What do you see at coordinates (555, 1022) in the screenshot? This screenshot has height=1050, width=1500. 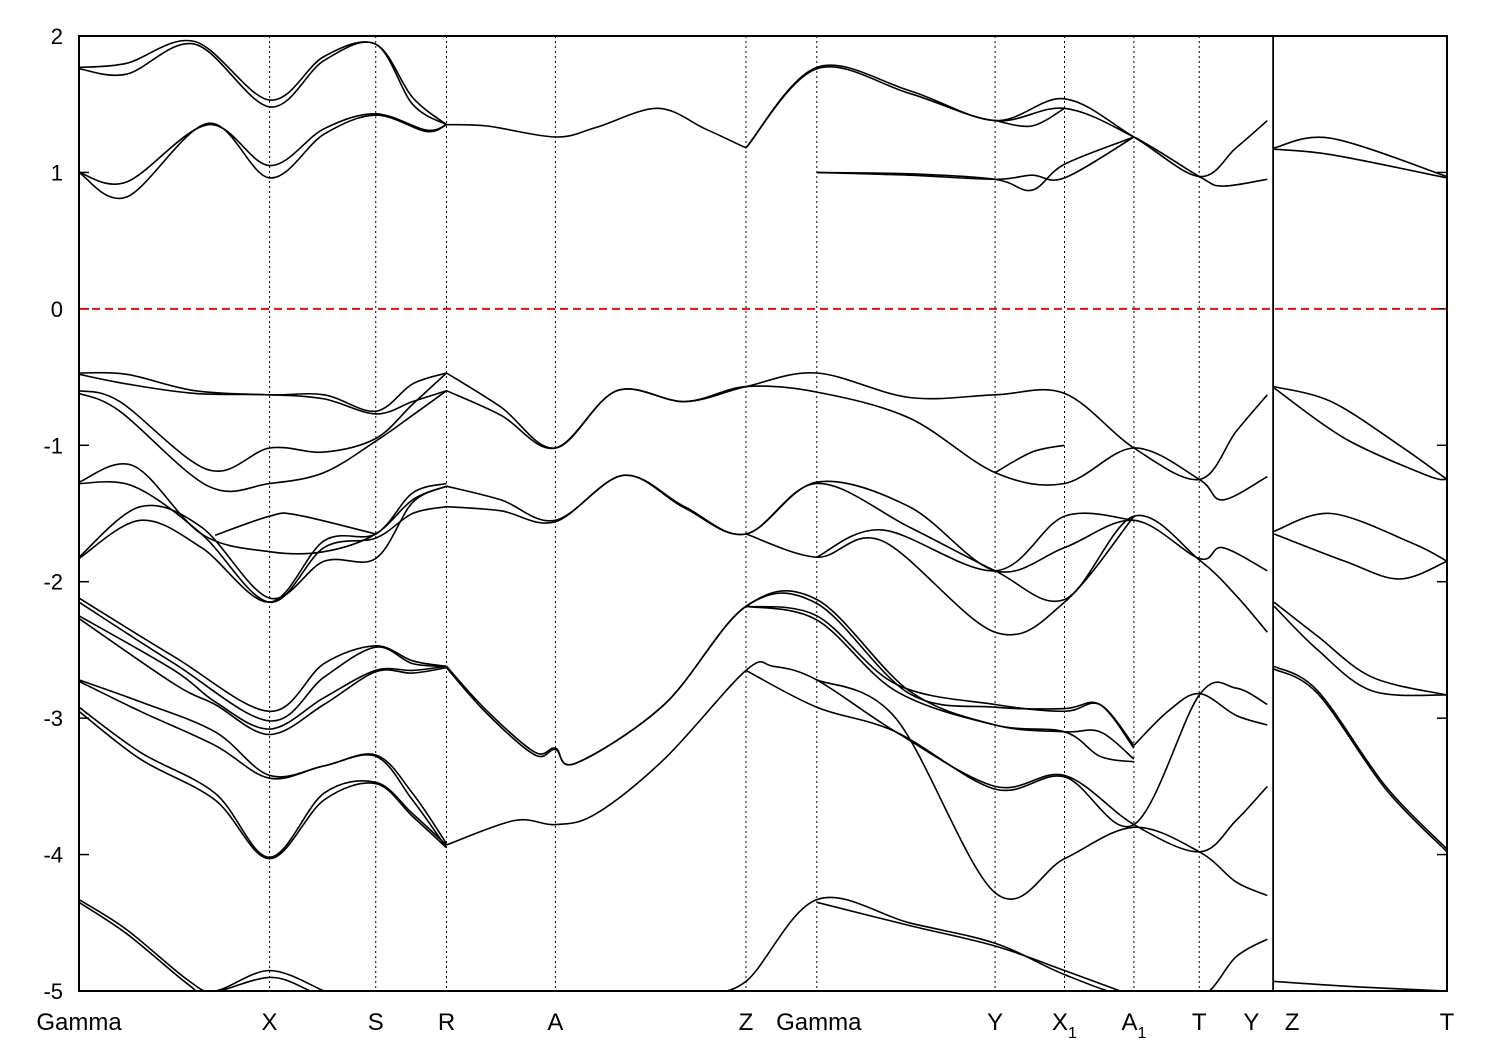 I see `kpoint-label: A` at bounding box center [555, 1022].